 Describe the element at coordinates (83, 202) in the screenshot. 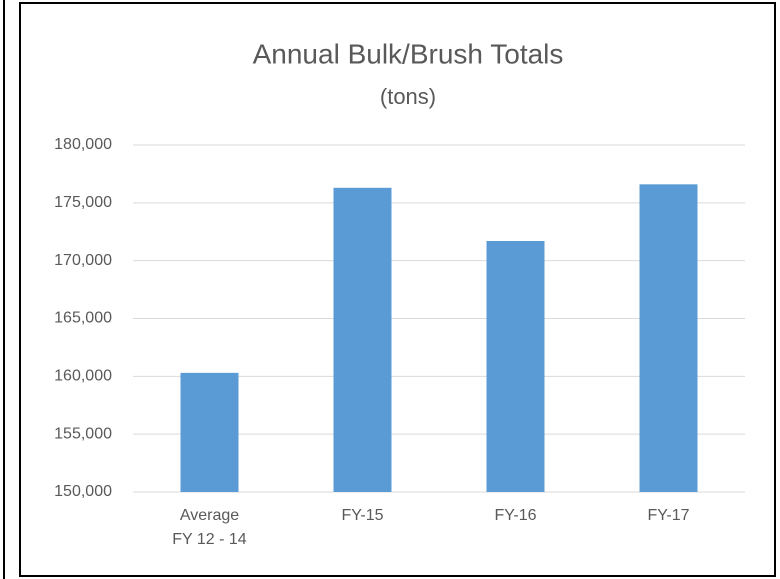

I see `y-tick-label: 175,000` at that location.